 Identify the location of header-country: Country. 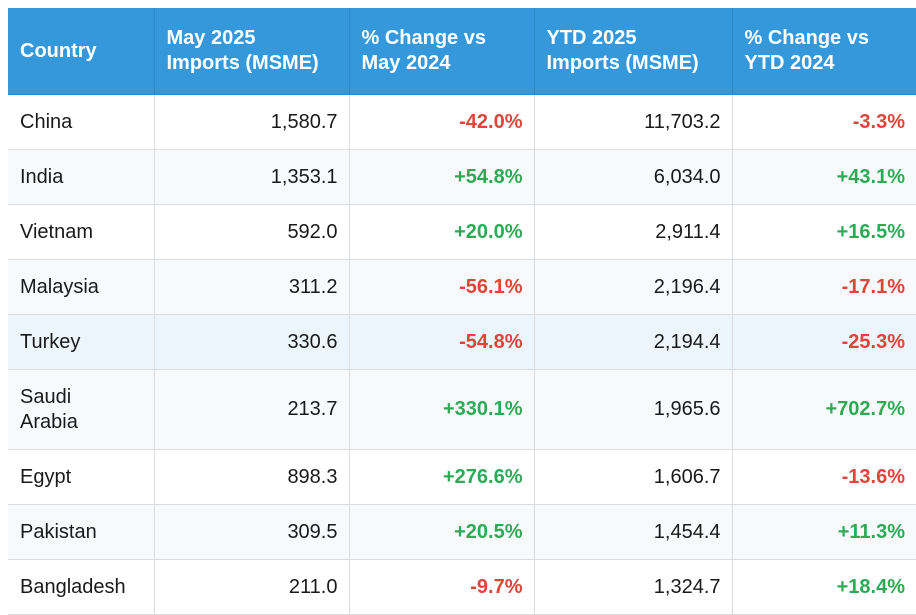
(81, 51).